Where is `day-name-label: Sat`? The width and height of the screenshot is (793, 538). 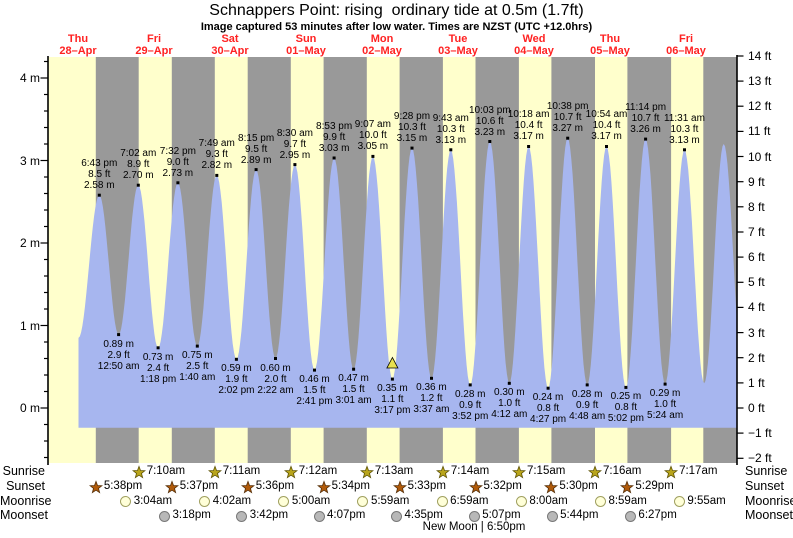 day-name-label: Sat is located at coordinates (230, 39).